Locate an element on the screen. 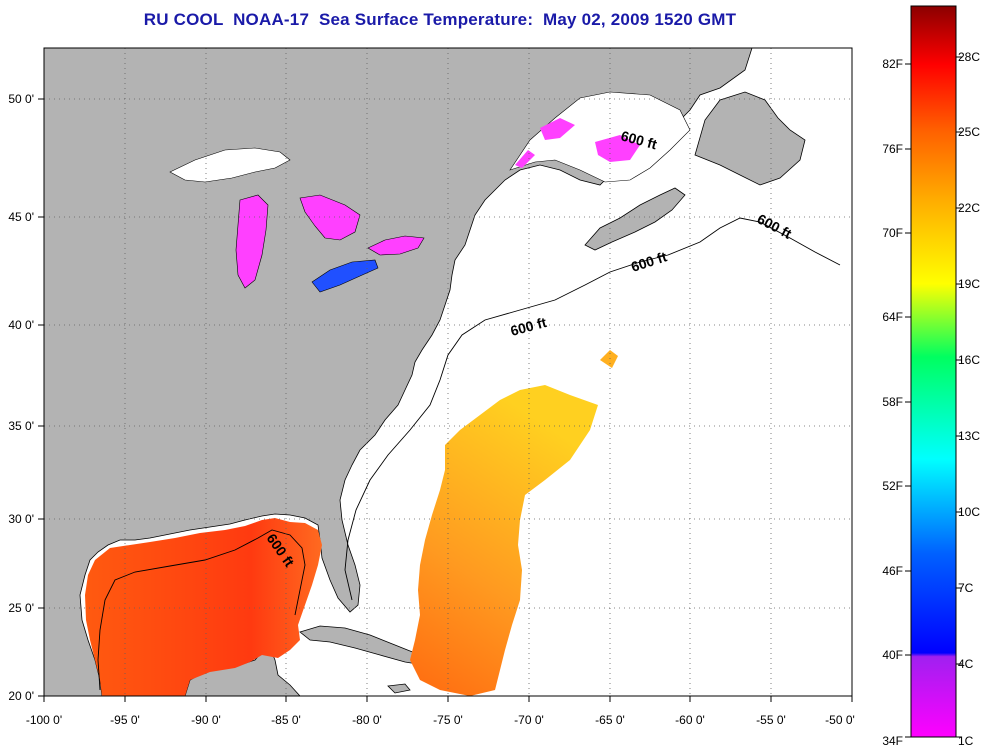  y-tick-label: 45 0' is located at coordinates (21, 217).